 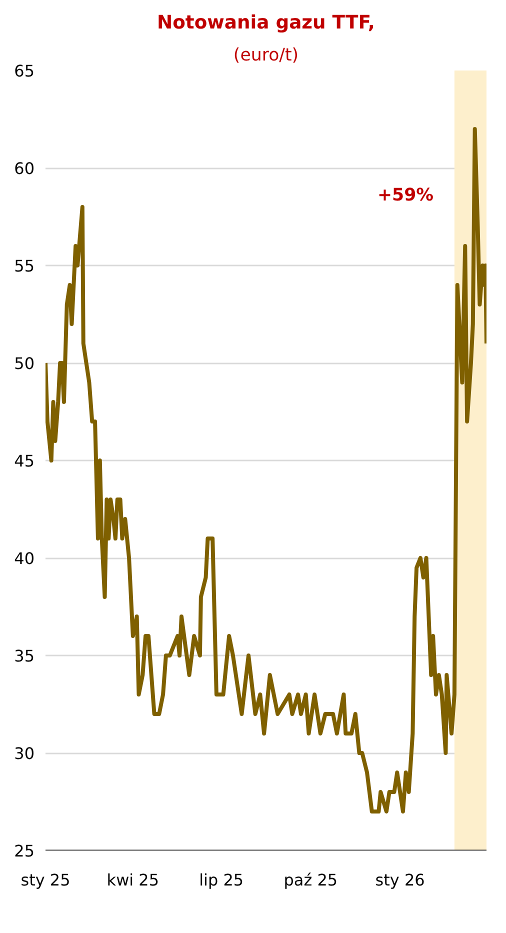 I want to click on y-tick-label: 60, so click(x=24, y=168).